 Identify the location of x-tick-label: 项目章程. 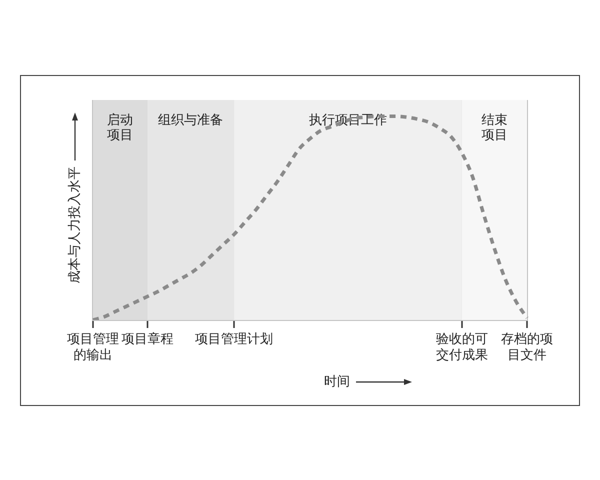
(147, 340).